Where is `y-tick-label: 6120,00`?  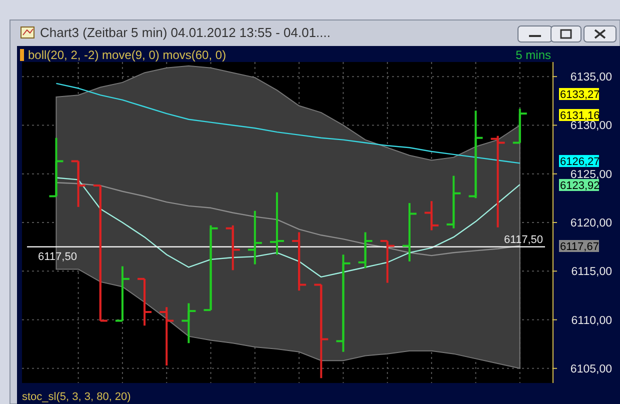 y-tick-label: 6120,00 is located at coordinates (591, 224).